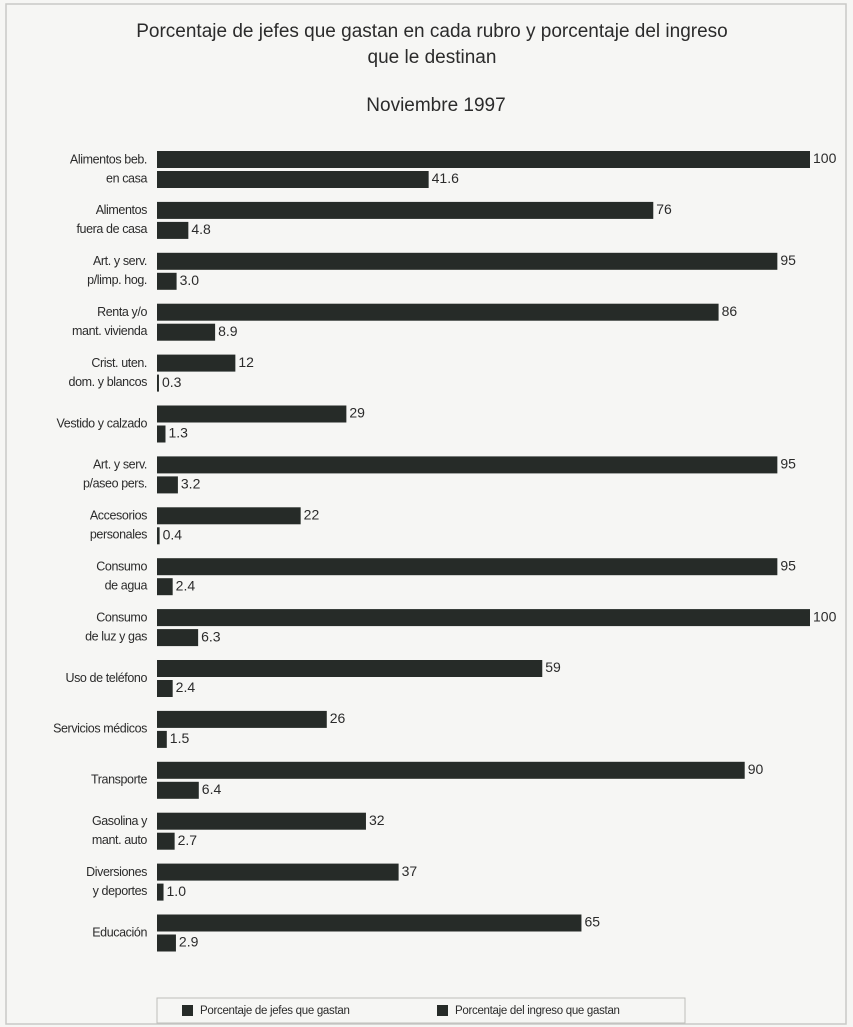  I want to click on y-tick-label: en casa, so click(126, 178).